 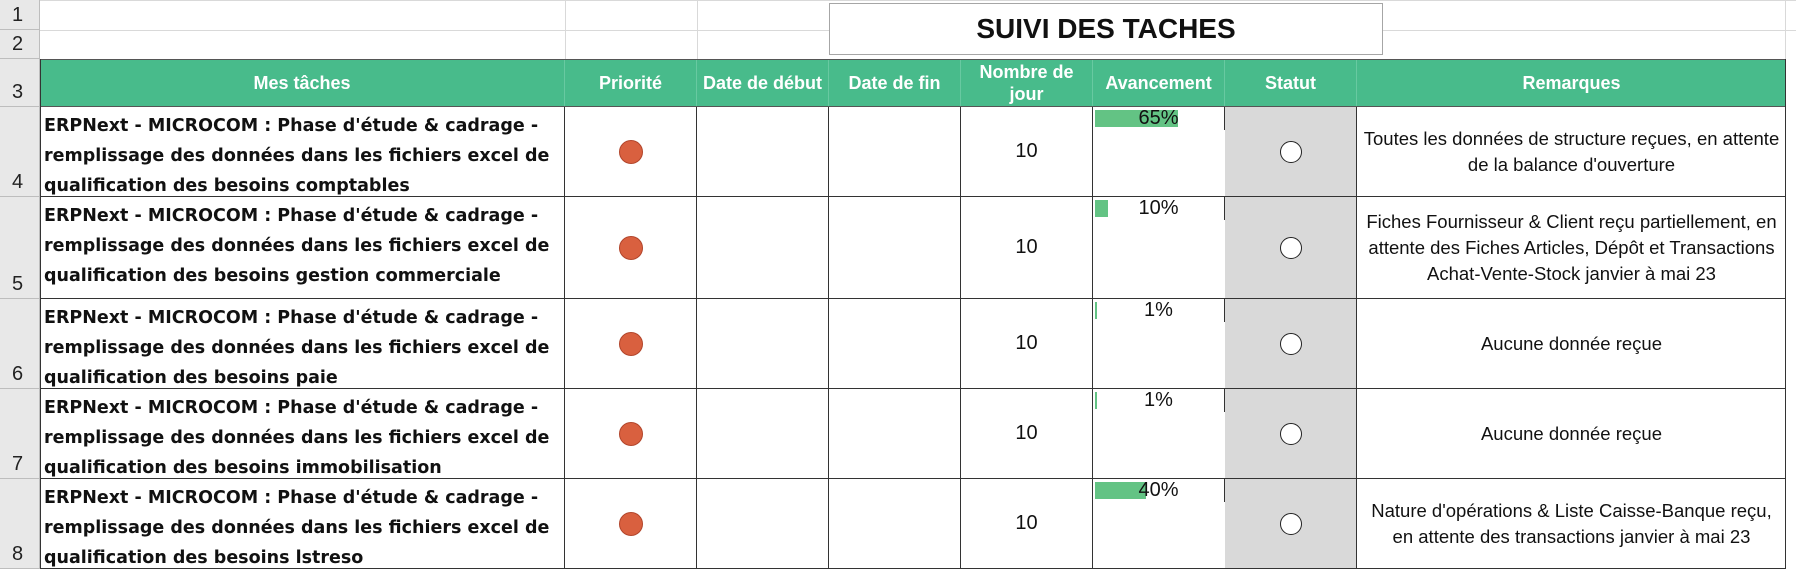 I want to click on sheet-title: SUIVI DES TACHES, so click(x=1106, y=29).